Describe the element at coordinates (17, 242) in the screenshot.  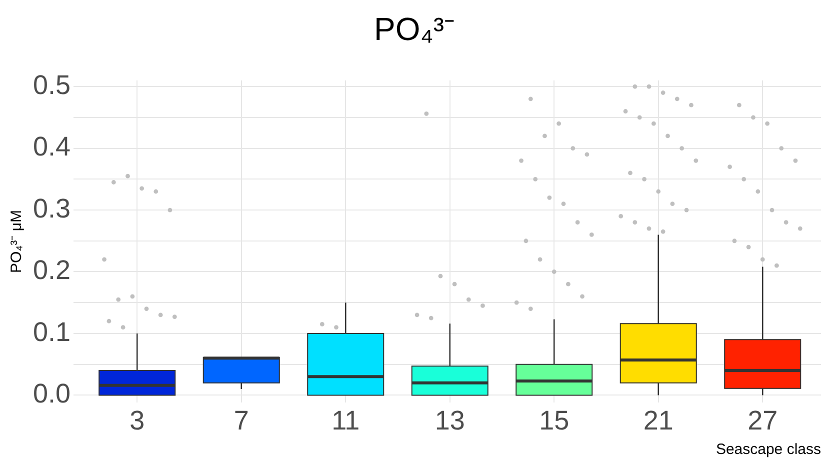
I see `y-axis-title: PO₄³⁻ μM` at that location.